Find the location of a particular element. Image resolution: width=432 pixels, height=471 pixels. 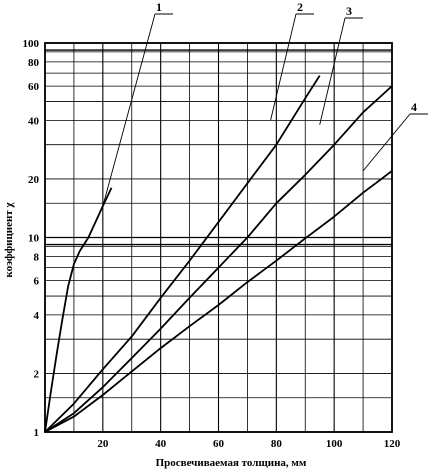

series-label-2: 2 is located at coordinates (300, 7).